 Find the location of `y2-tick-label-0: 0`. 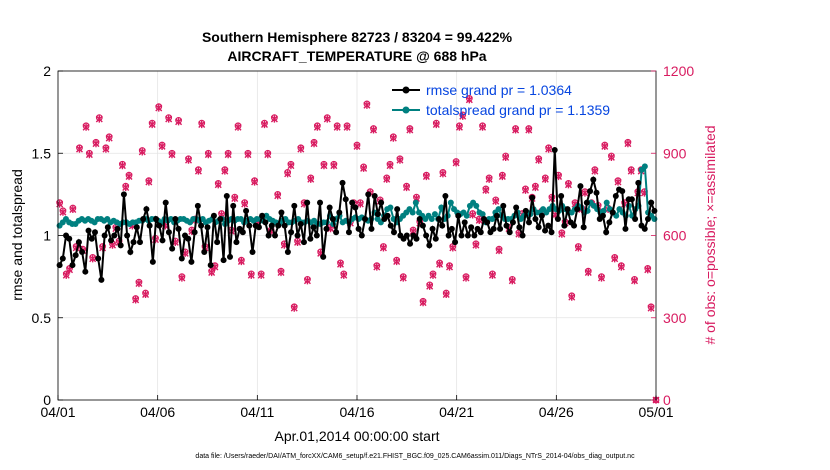

y2-tick-label-0: 0 is located at coordinates (667, 400).